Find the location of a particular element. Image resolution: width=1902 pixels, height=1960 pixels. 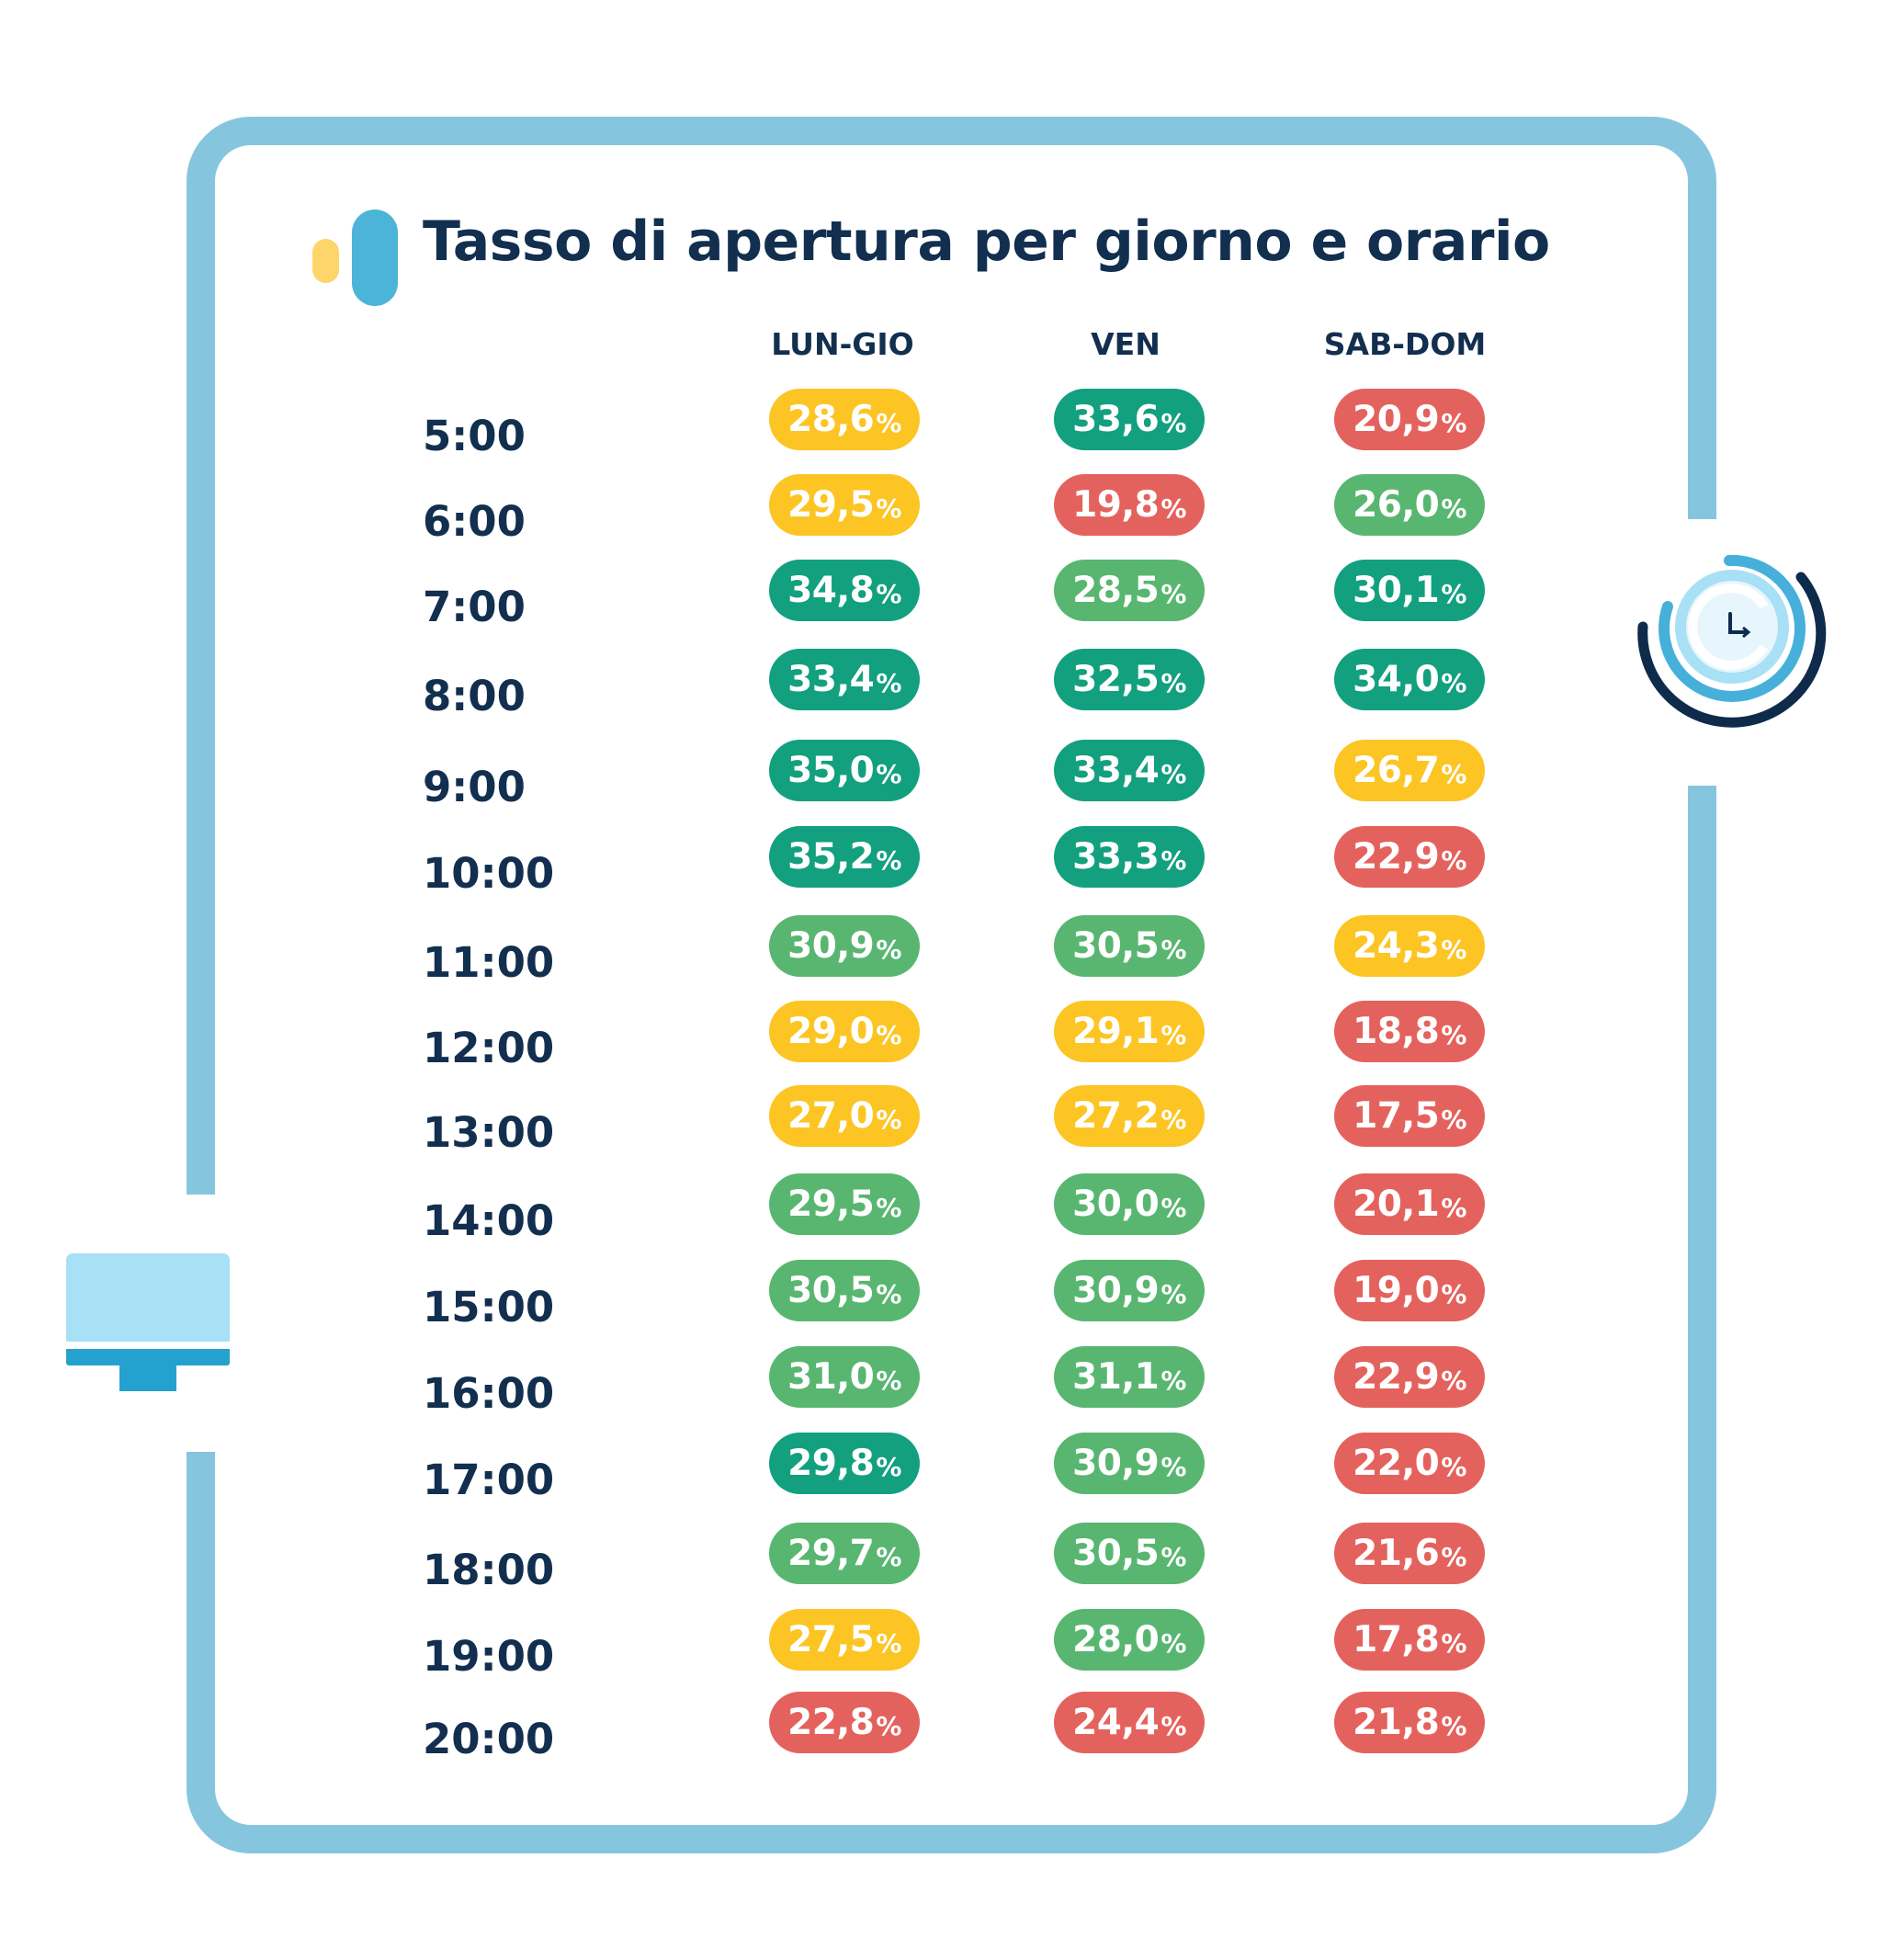

value-pill-ven: 29,1% is located at coordinates (1129, 1031).